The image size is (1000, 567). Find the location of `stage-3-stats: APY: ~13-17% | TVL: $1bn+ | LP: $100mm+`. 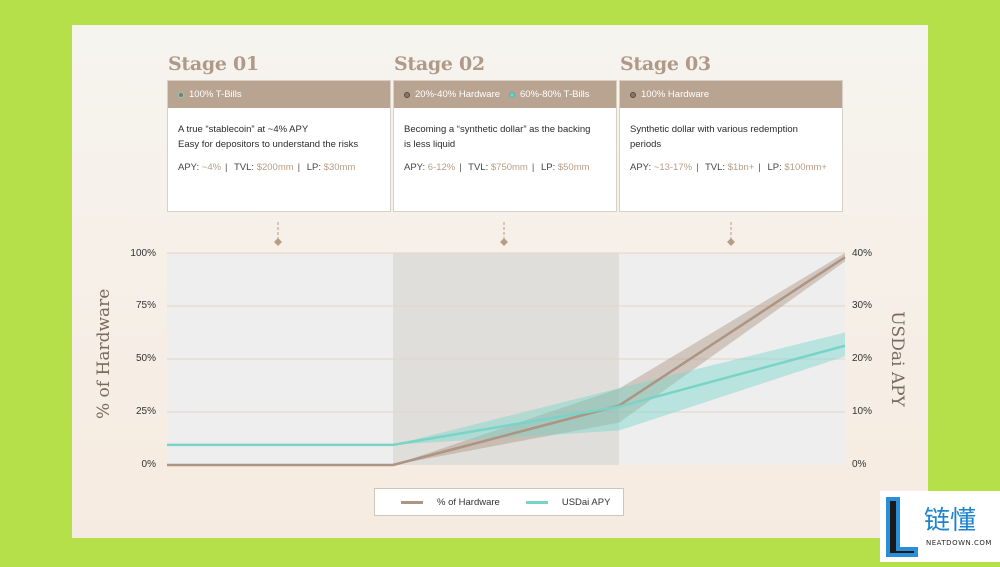

stage-3-stats: APY: ~13-17% | TVL: $1bn+ | LP: $100mm+ is located at coordinates (731, 162).